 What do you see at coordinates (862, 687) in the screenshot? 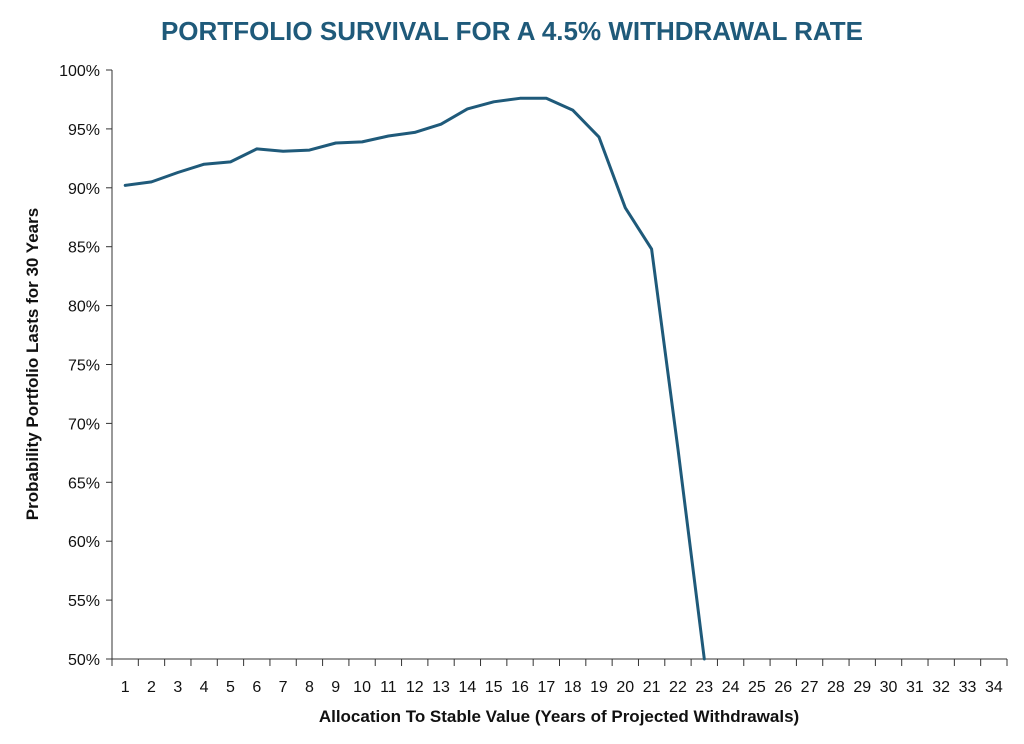
I see `x-tick-label: 29` at bounding box center [862, 687].